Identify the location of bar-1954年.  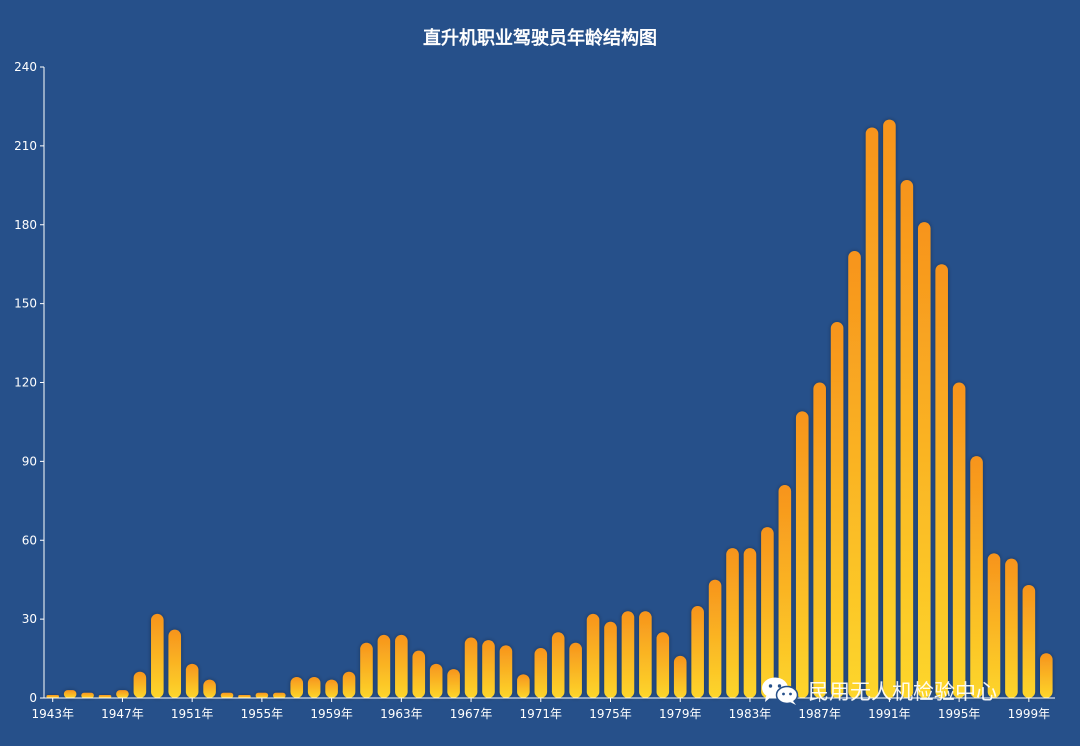
(244, 696).